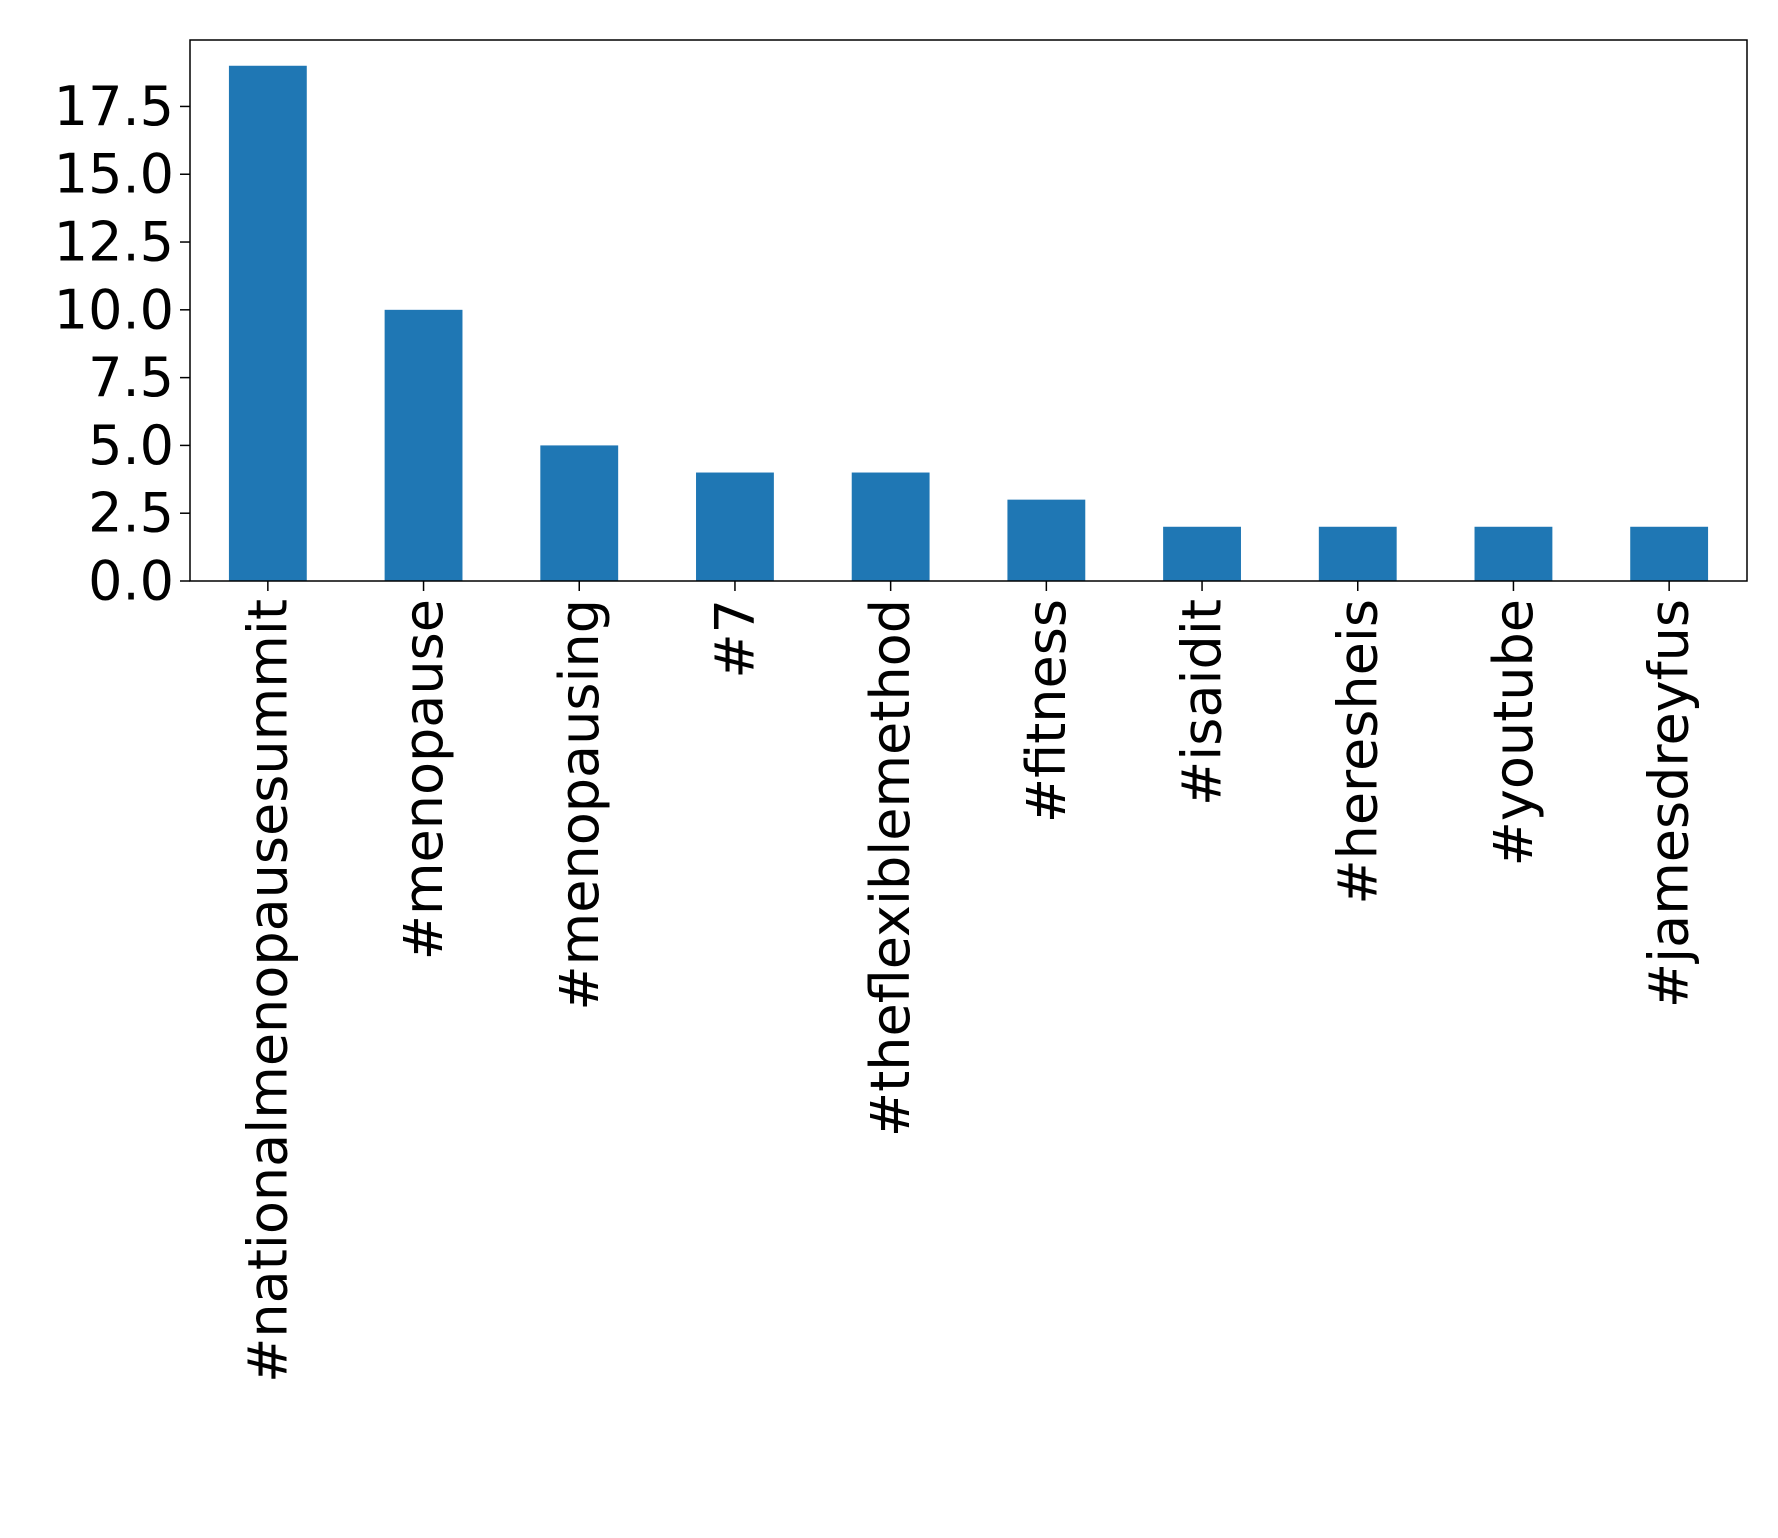 The image size is (1778, 1538). I want to click on y-tick-label: 15.0, so click(114, 174).